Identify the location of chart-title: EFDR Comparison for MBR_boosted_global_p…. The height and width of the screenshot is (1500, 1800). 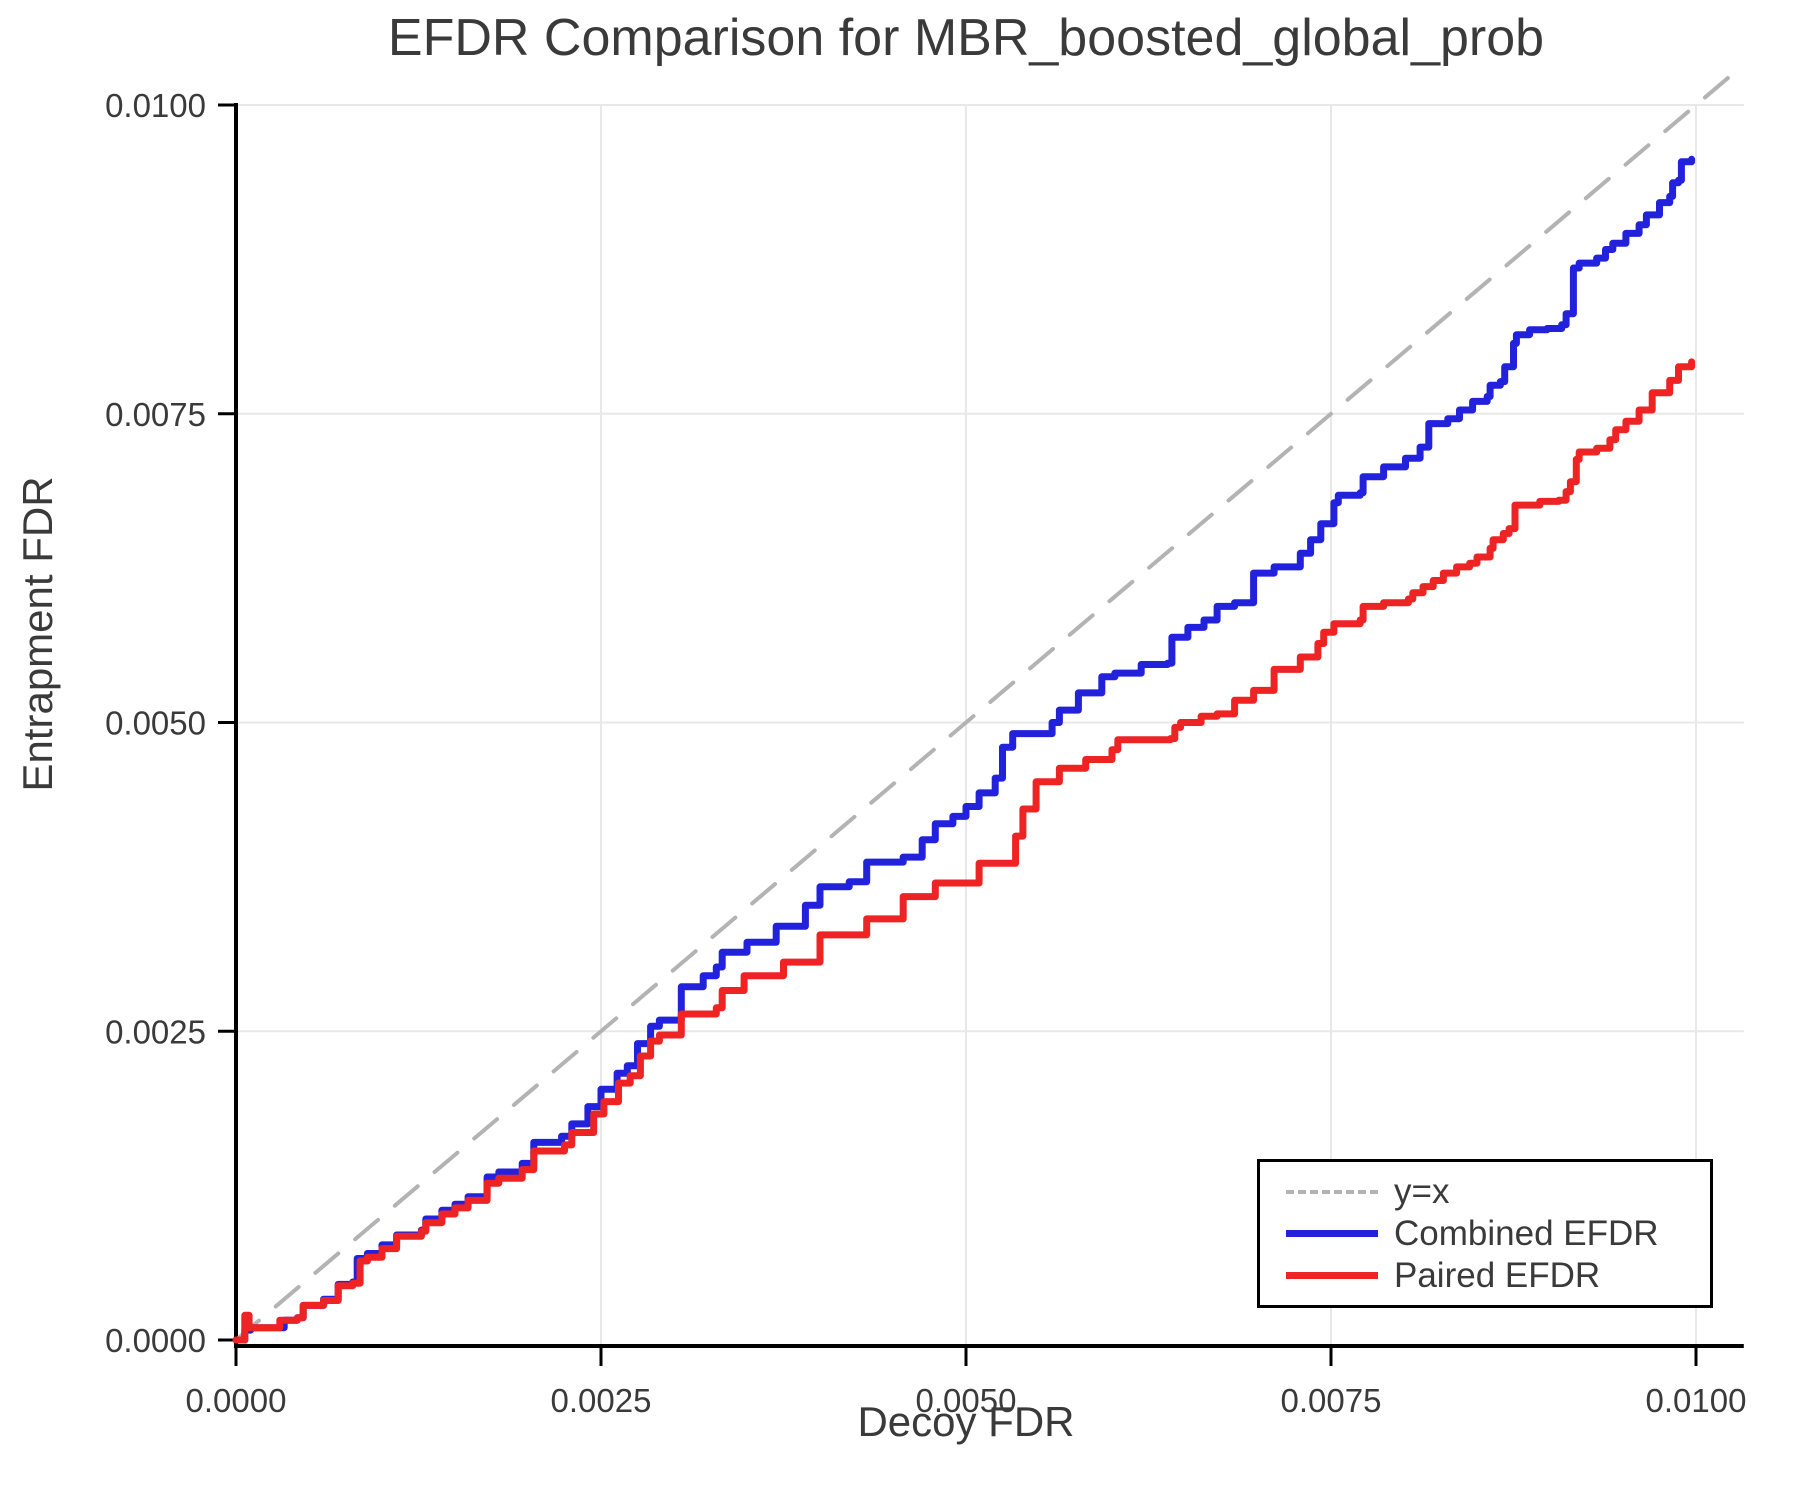
(966, 38).